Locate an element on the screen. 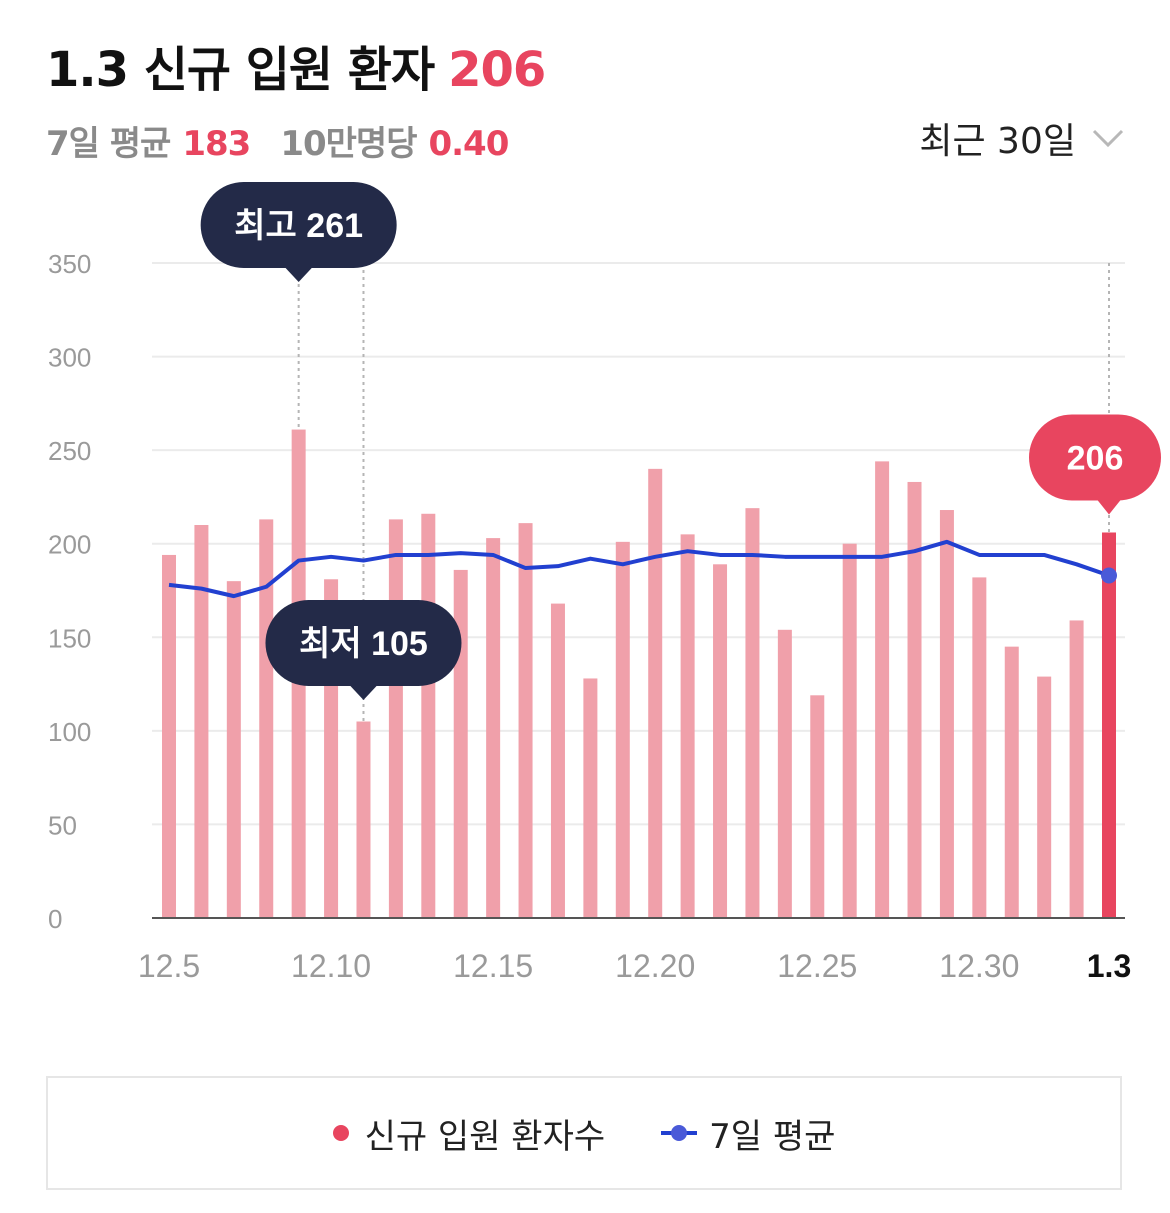 This screenshot has height=1213, width=1170. legend-item-bars: 신규 입원 환자수 is located at coordinates (469, 1133).